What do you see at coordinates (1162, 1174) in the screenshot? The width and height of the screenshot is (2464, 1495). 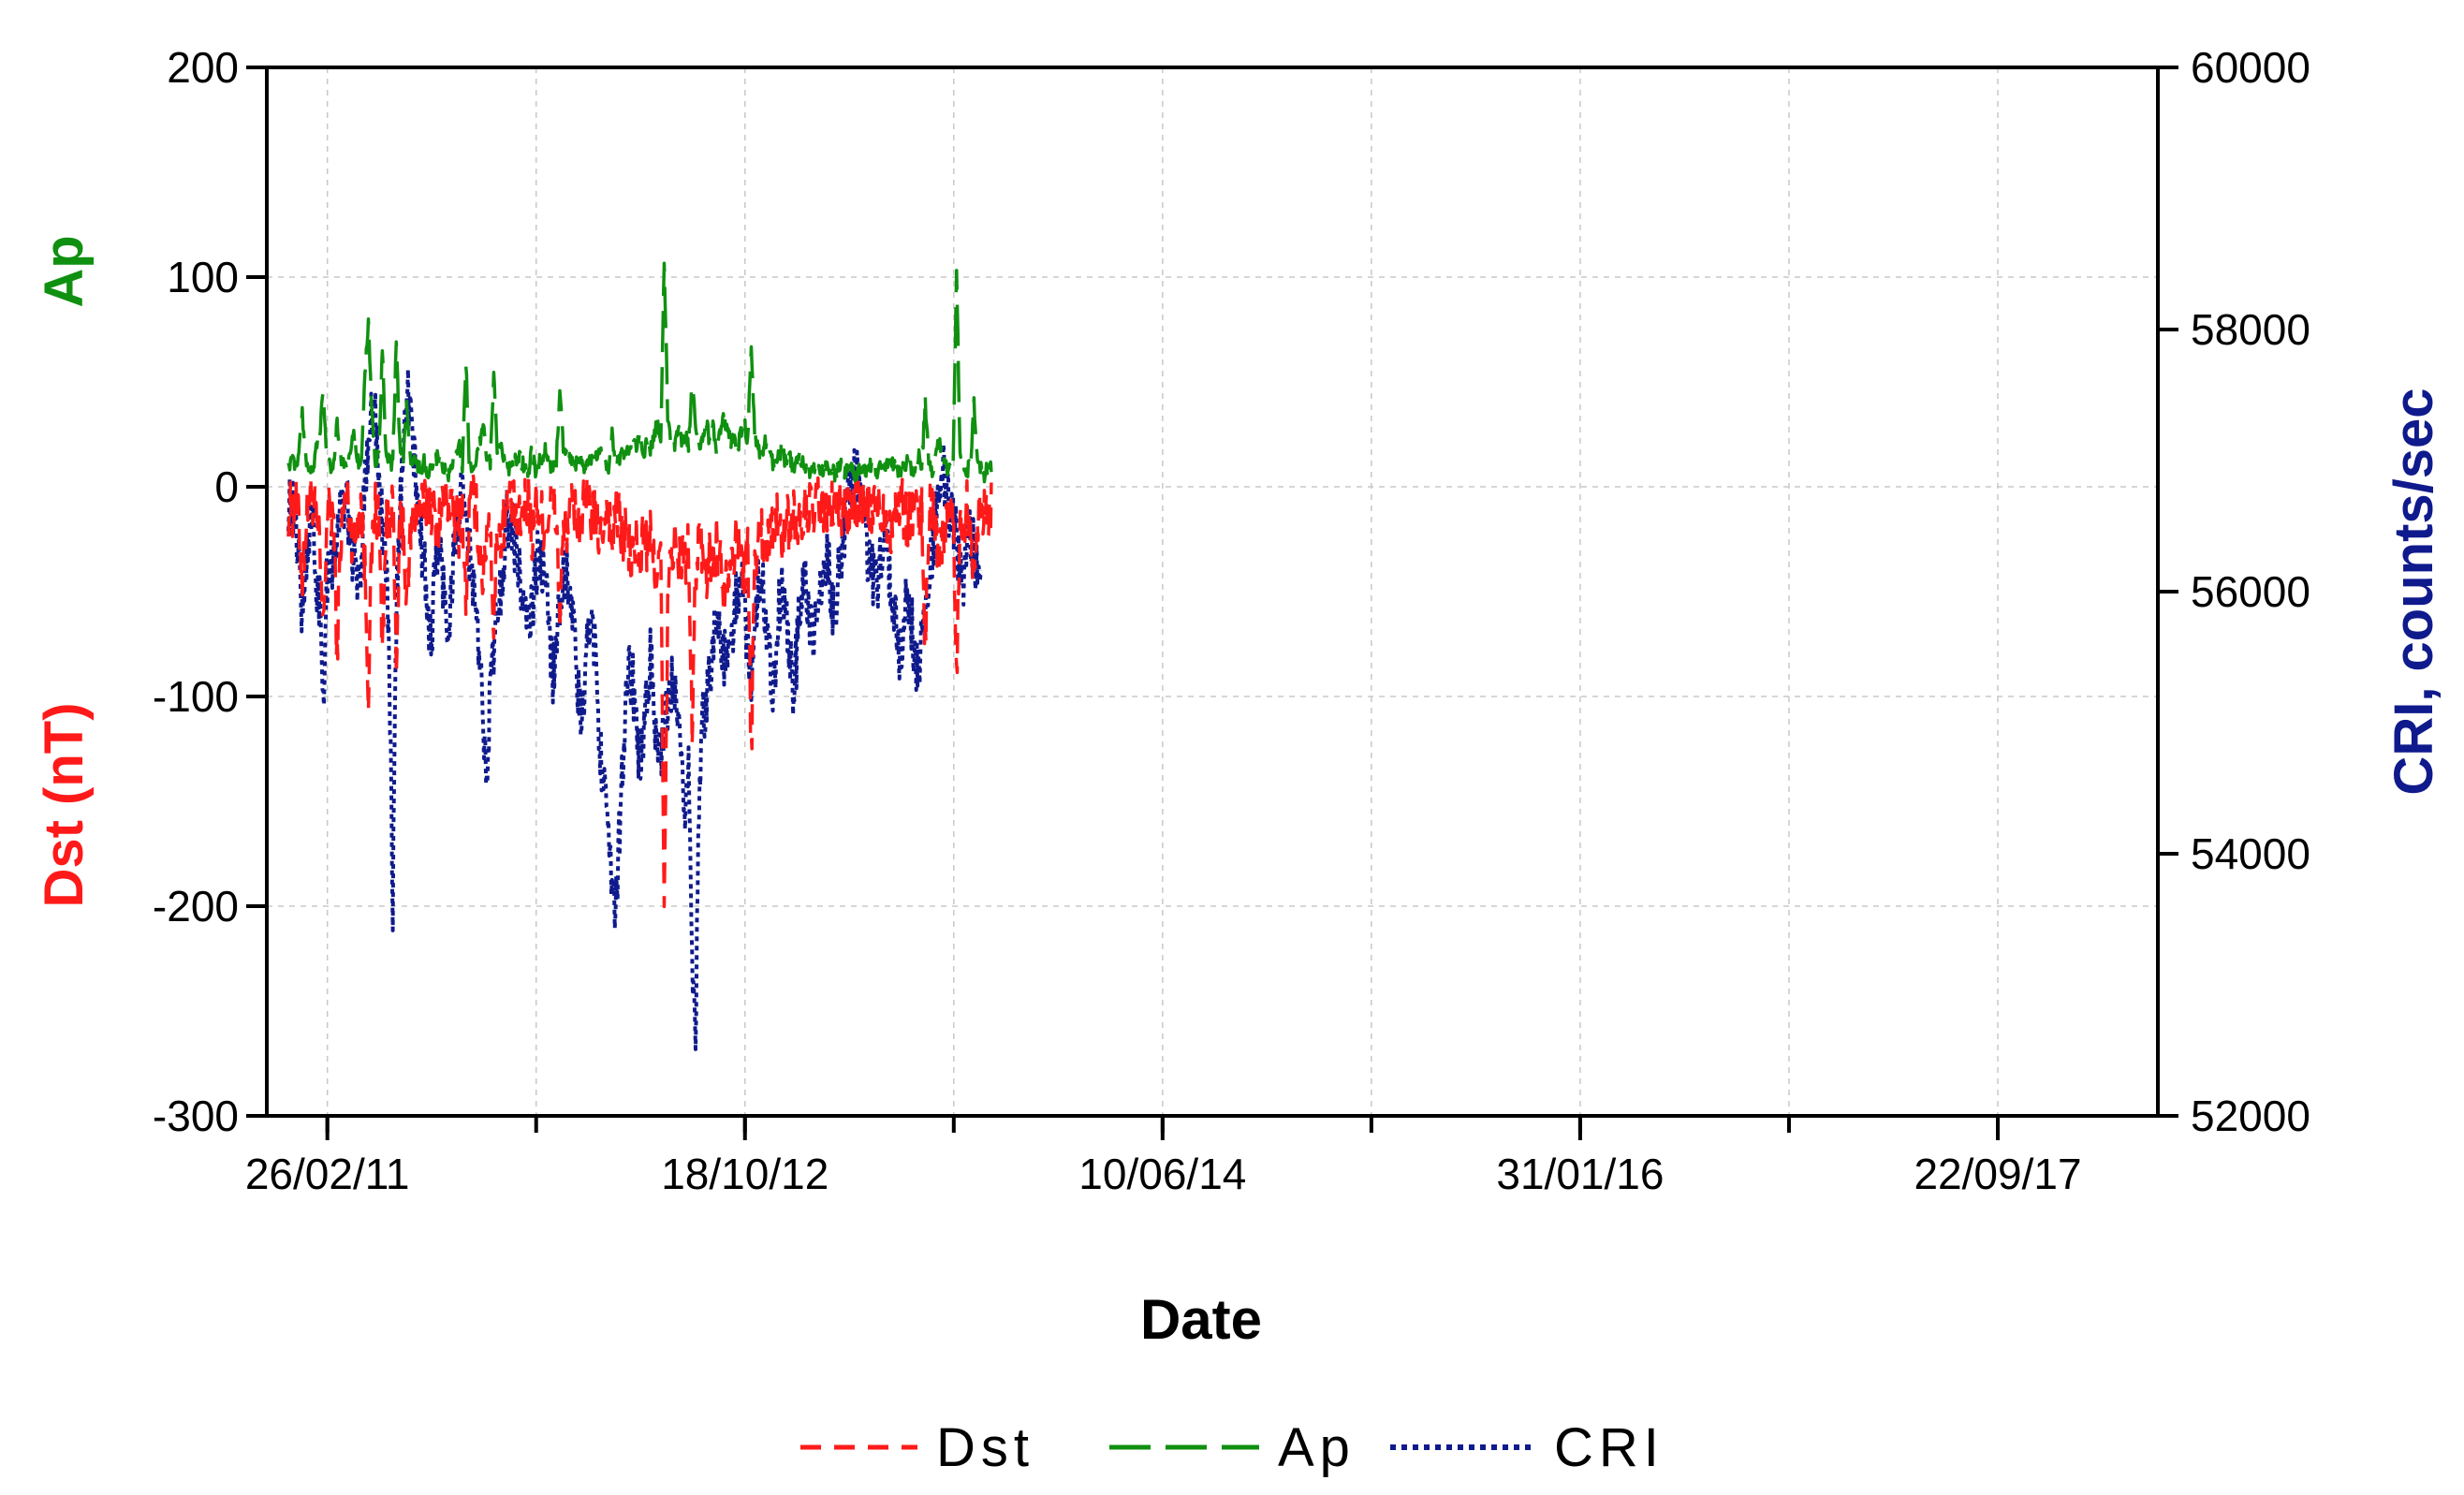 I see `x-tick-label: 10/06/14` at bounding box center [1162, 1174].